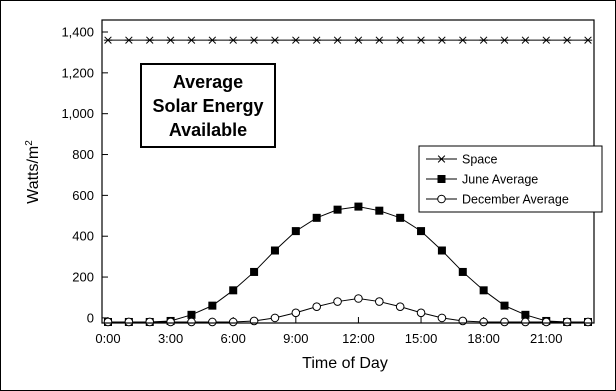  What do you see at coordinates (546, 338) in the screenshot?
I see `x-tick-label: 21:00` at bounding box center [546, 338].